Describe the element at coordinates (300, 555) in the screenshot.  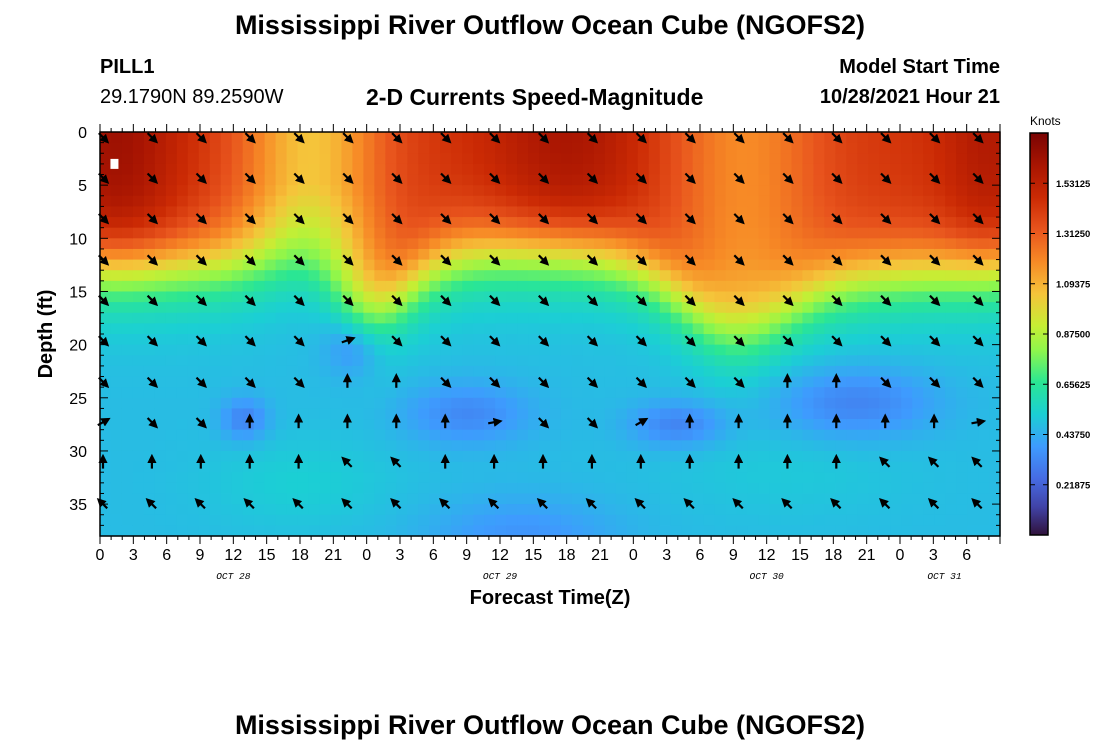
I see `x-tick-label: 18` at that location.